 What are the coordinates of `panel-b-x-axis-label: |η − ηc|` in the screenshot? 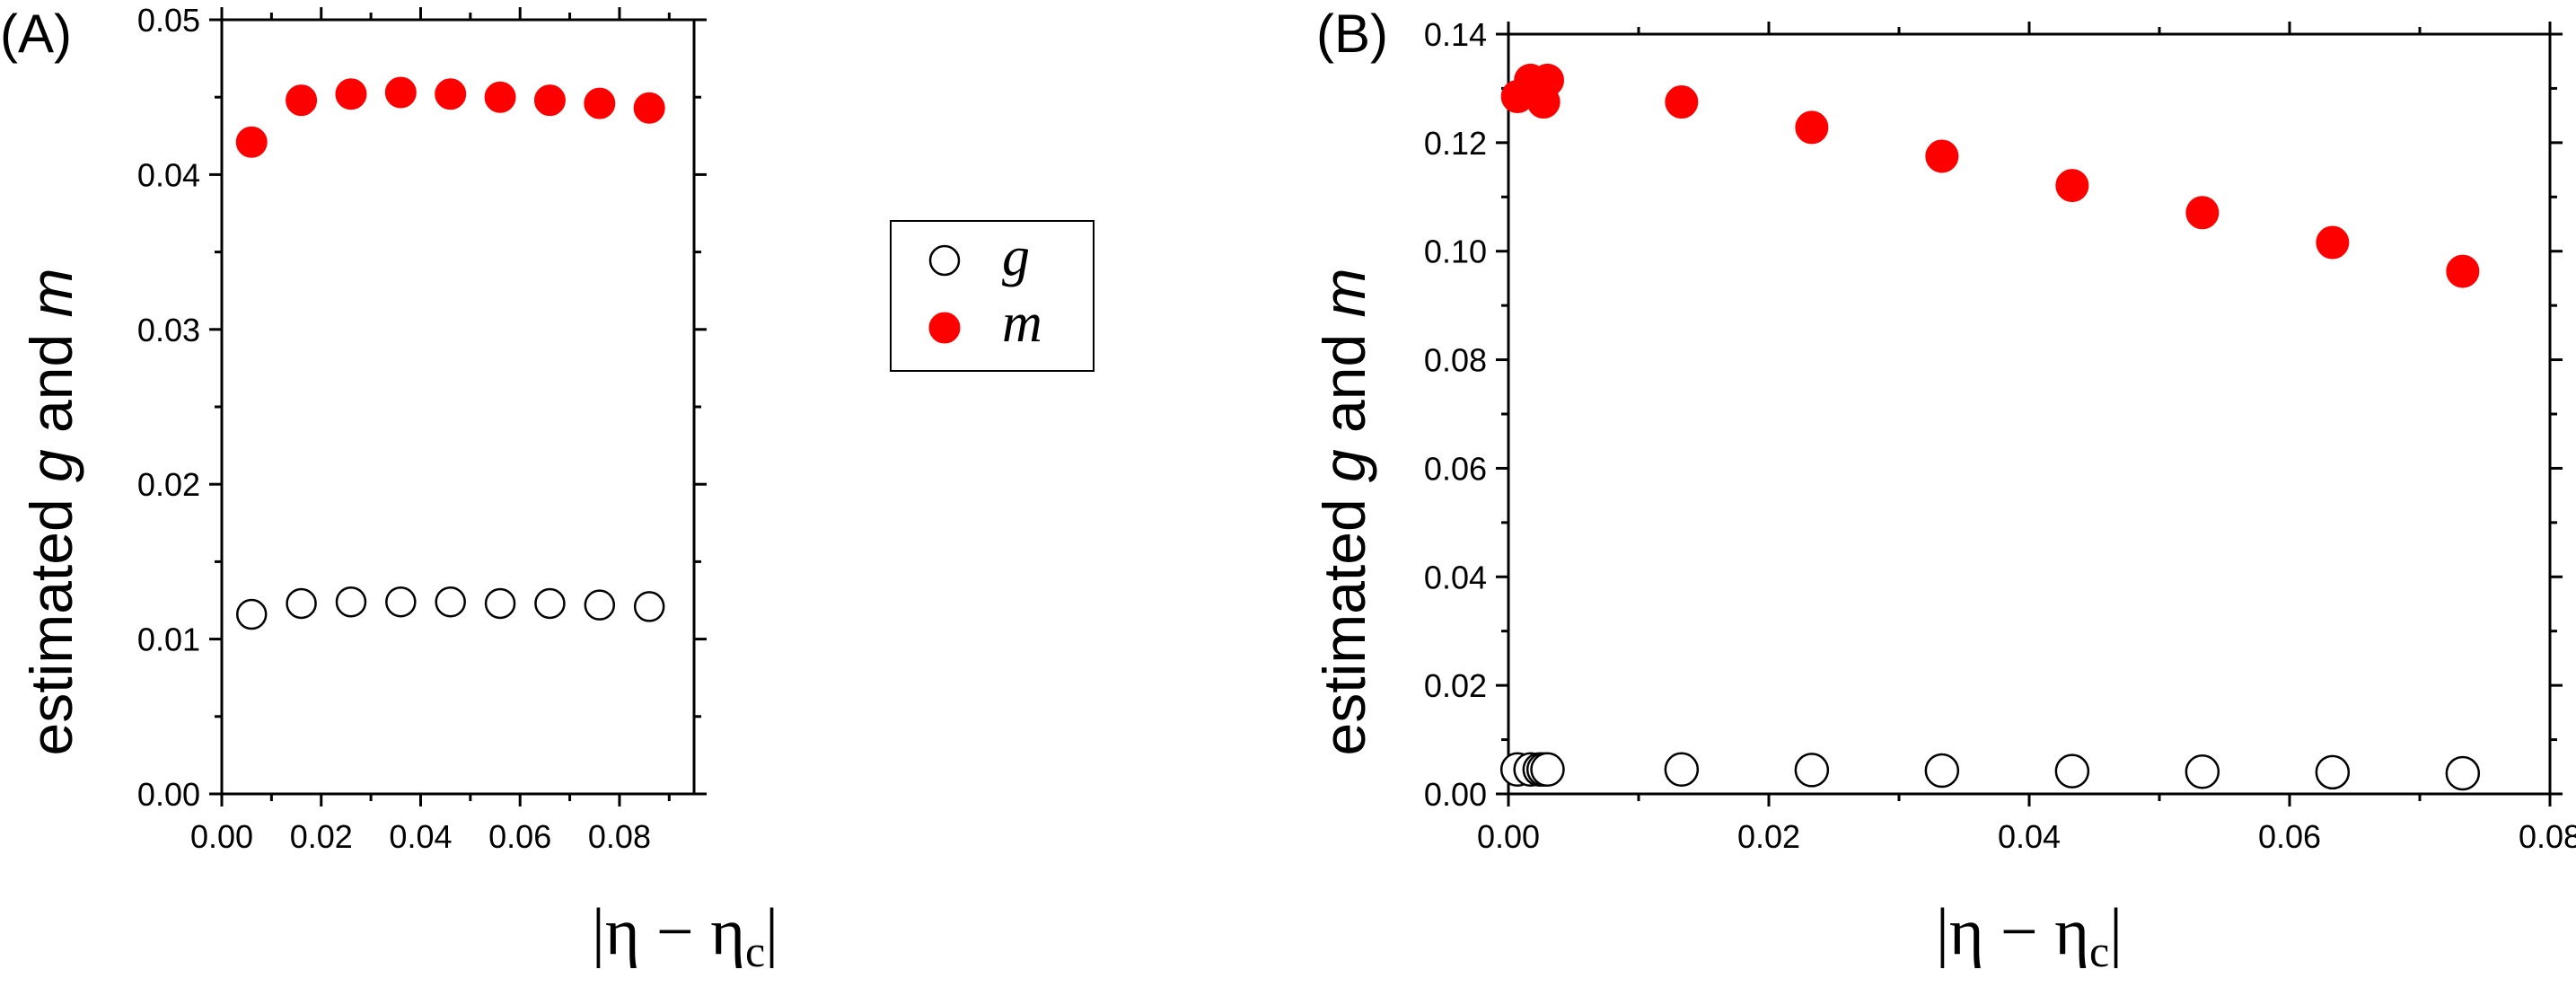 It's located at (2029, 935).